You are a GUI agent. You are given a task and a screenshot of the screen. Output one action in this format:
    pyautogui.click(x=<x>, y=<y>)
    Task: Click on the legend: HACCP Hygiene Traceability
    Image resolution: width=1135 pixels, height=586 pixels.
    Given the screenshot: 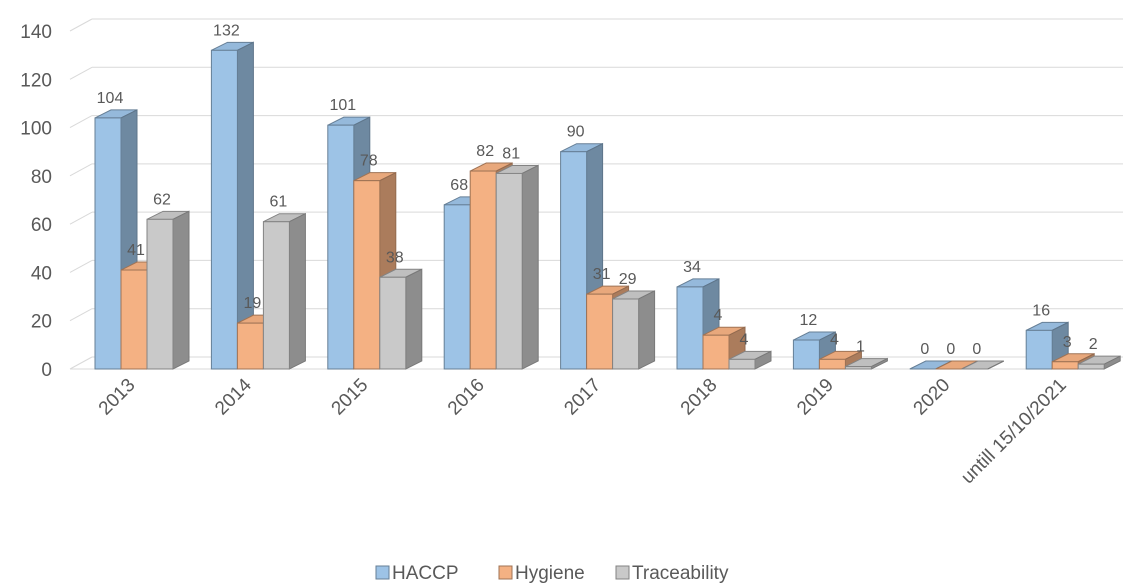 What is the action you would take?
    pyautogui.click(x=552, y=573)
    